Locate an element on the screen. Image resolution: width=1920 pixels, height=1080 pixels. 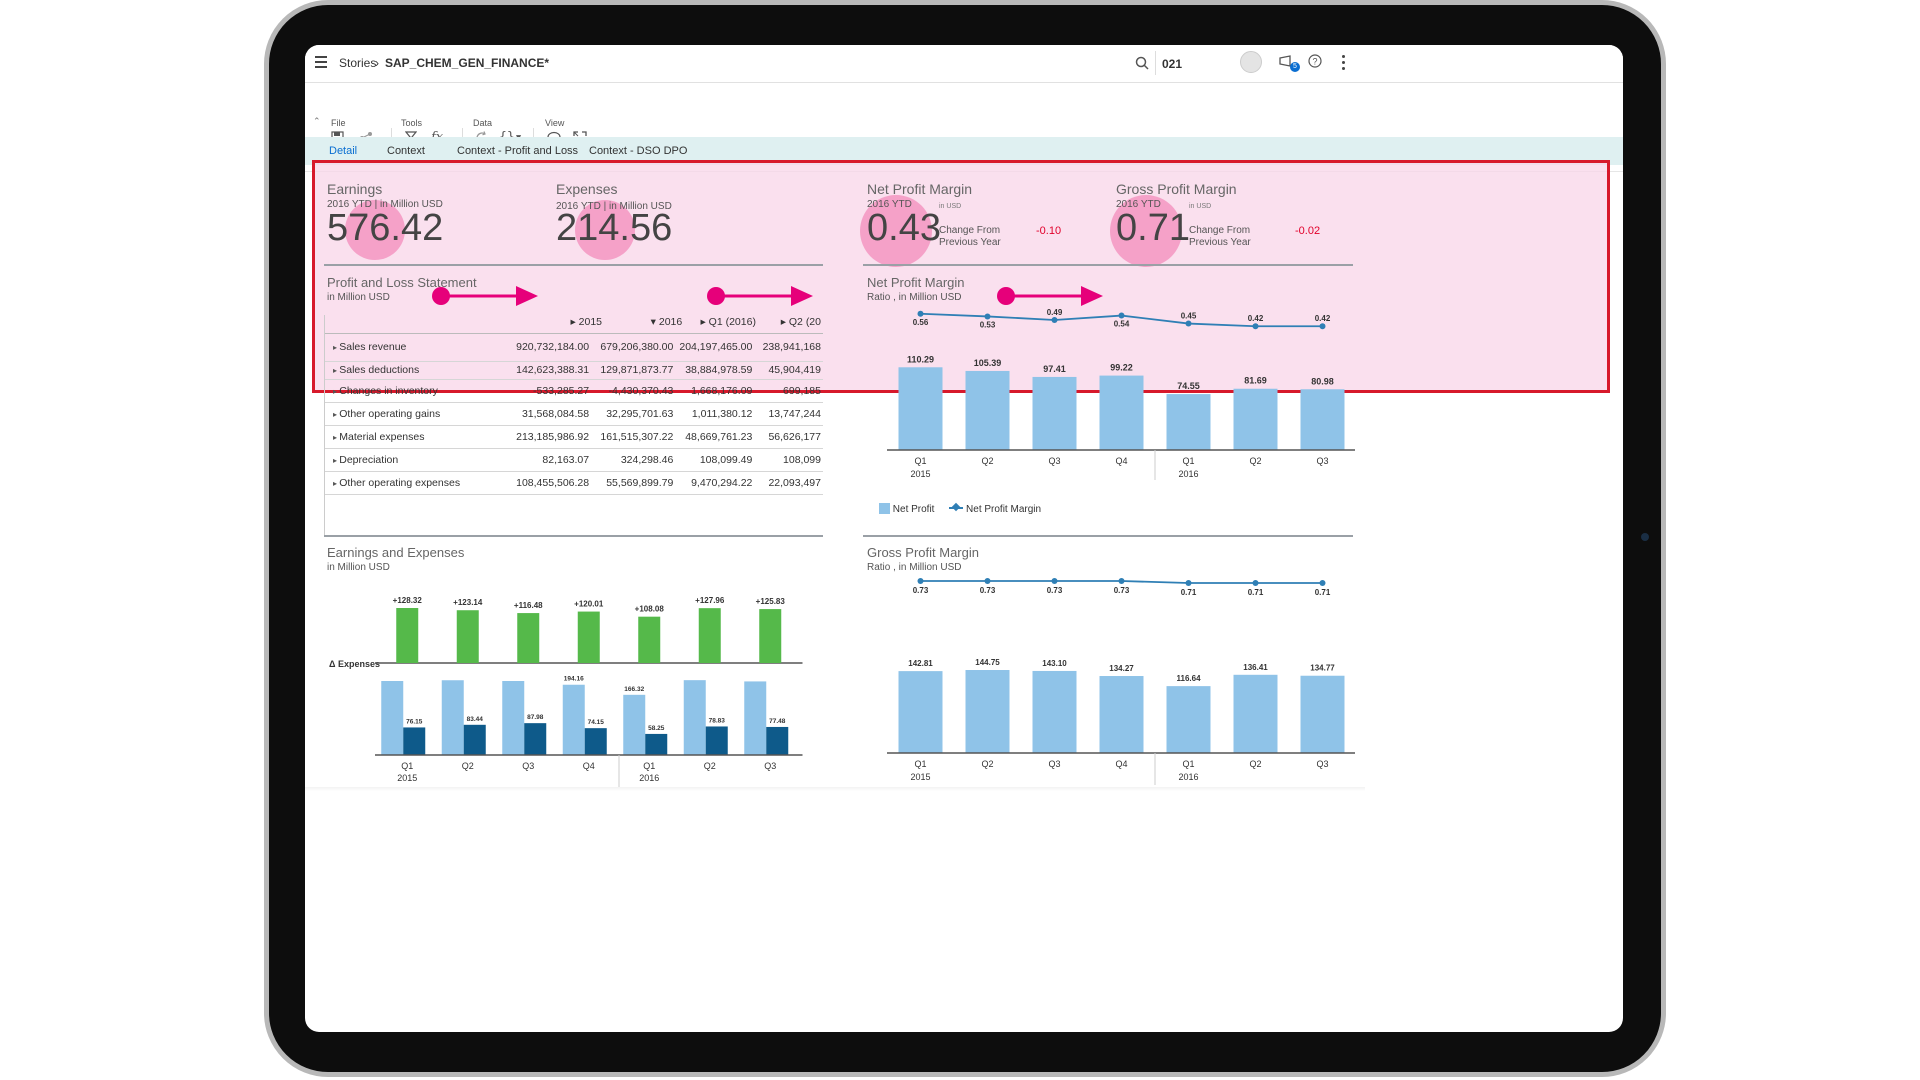
pl-row-label-text: Sales revenue is located at coordinates (373, 346).